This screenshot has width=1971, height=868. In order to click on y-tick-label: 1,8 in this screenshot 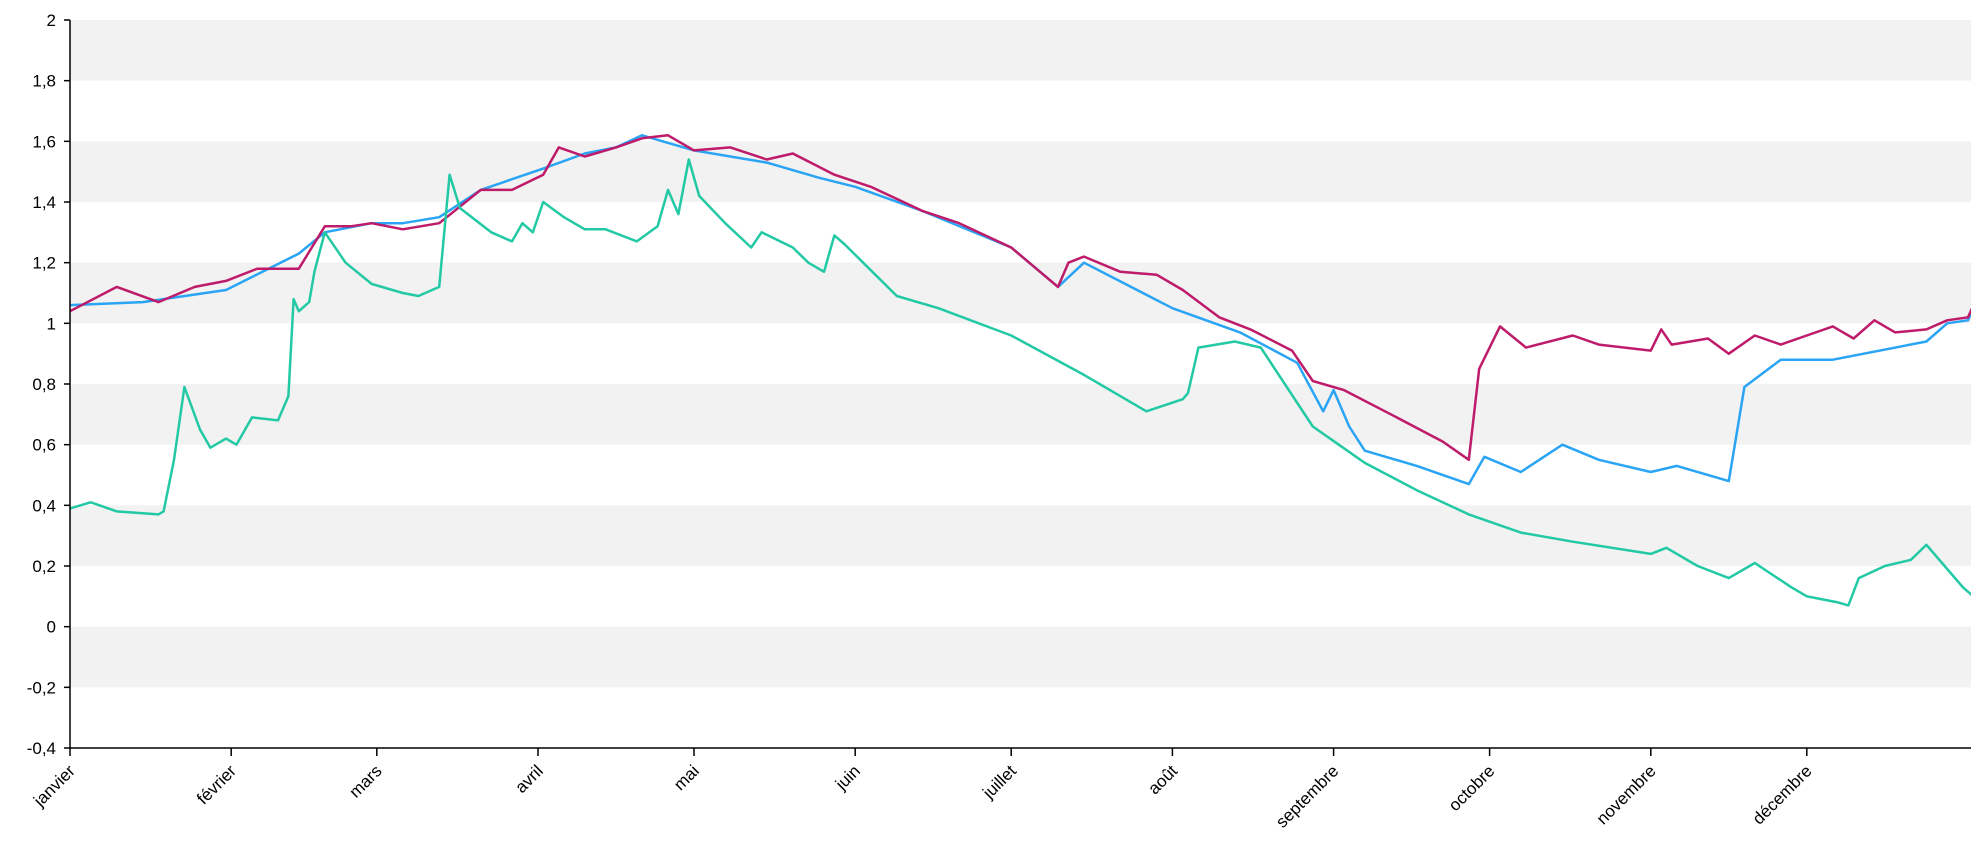, I will do `click(44, 81)`.